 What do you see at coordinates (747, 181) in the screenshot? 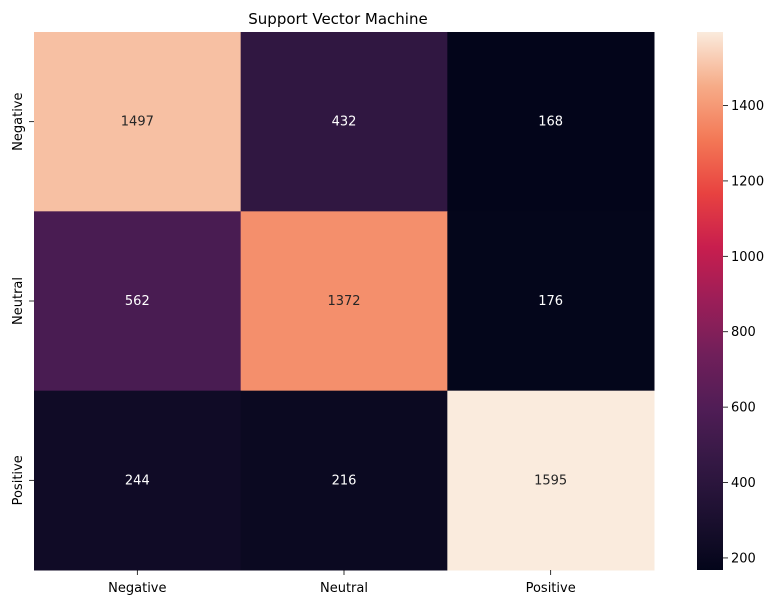
I see `colorbar-tick-label: 1200` at bounding box center [747, 181].